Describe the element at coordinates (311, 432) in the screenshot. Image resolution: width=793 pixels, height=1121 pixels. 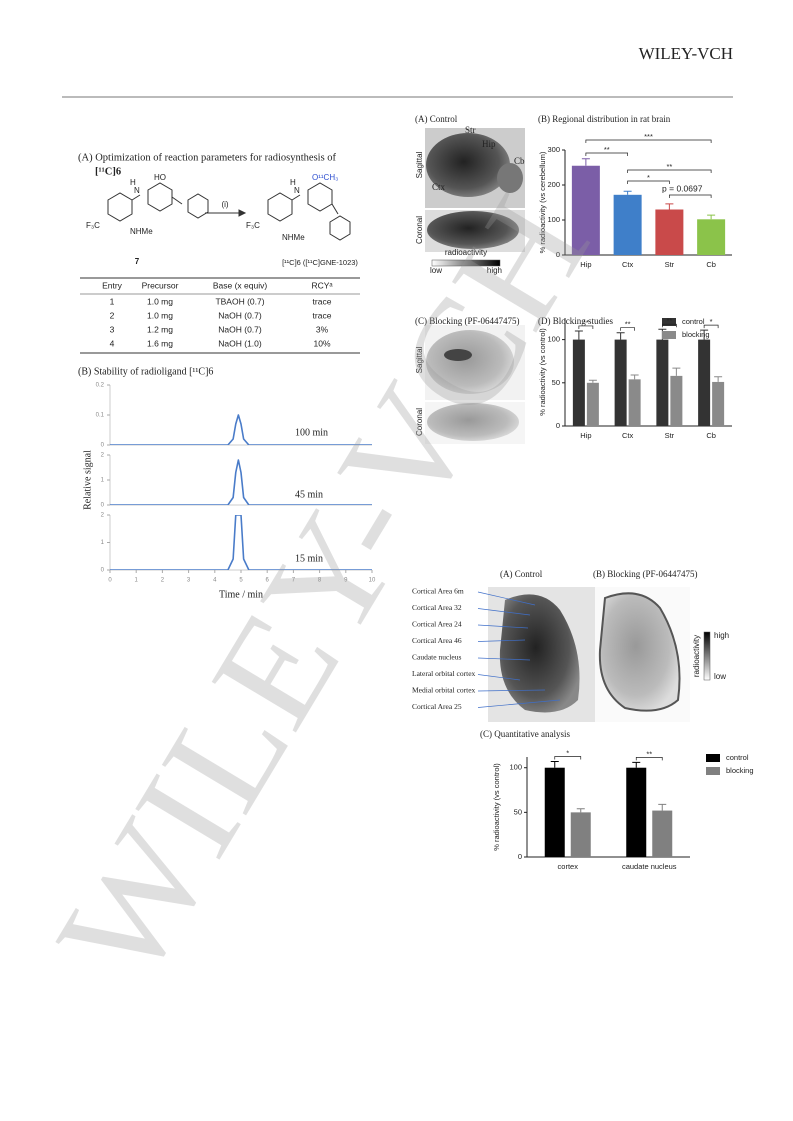
I see `trace-label: 100 min` at that location.